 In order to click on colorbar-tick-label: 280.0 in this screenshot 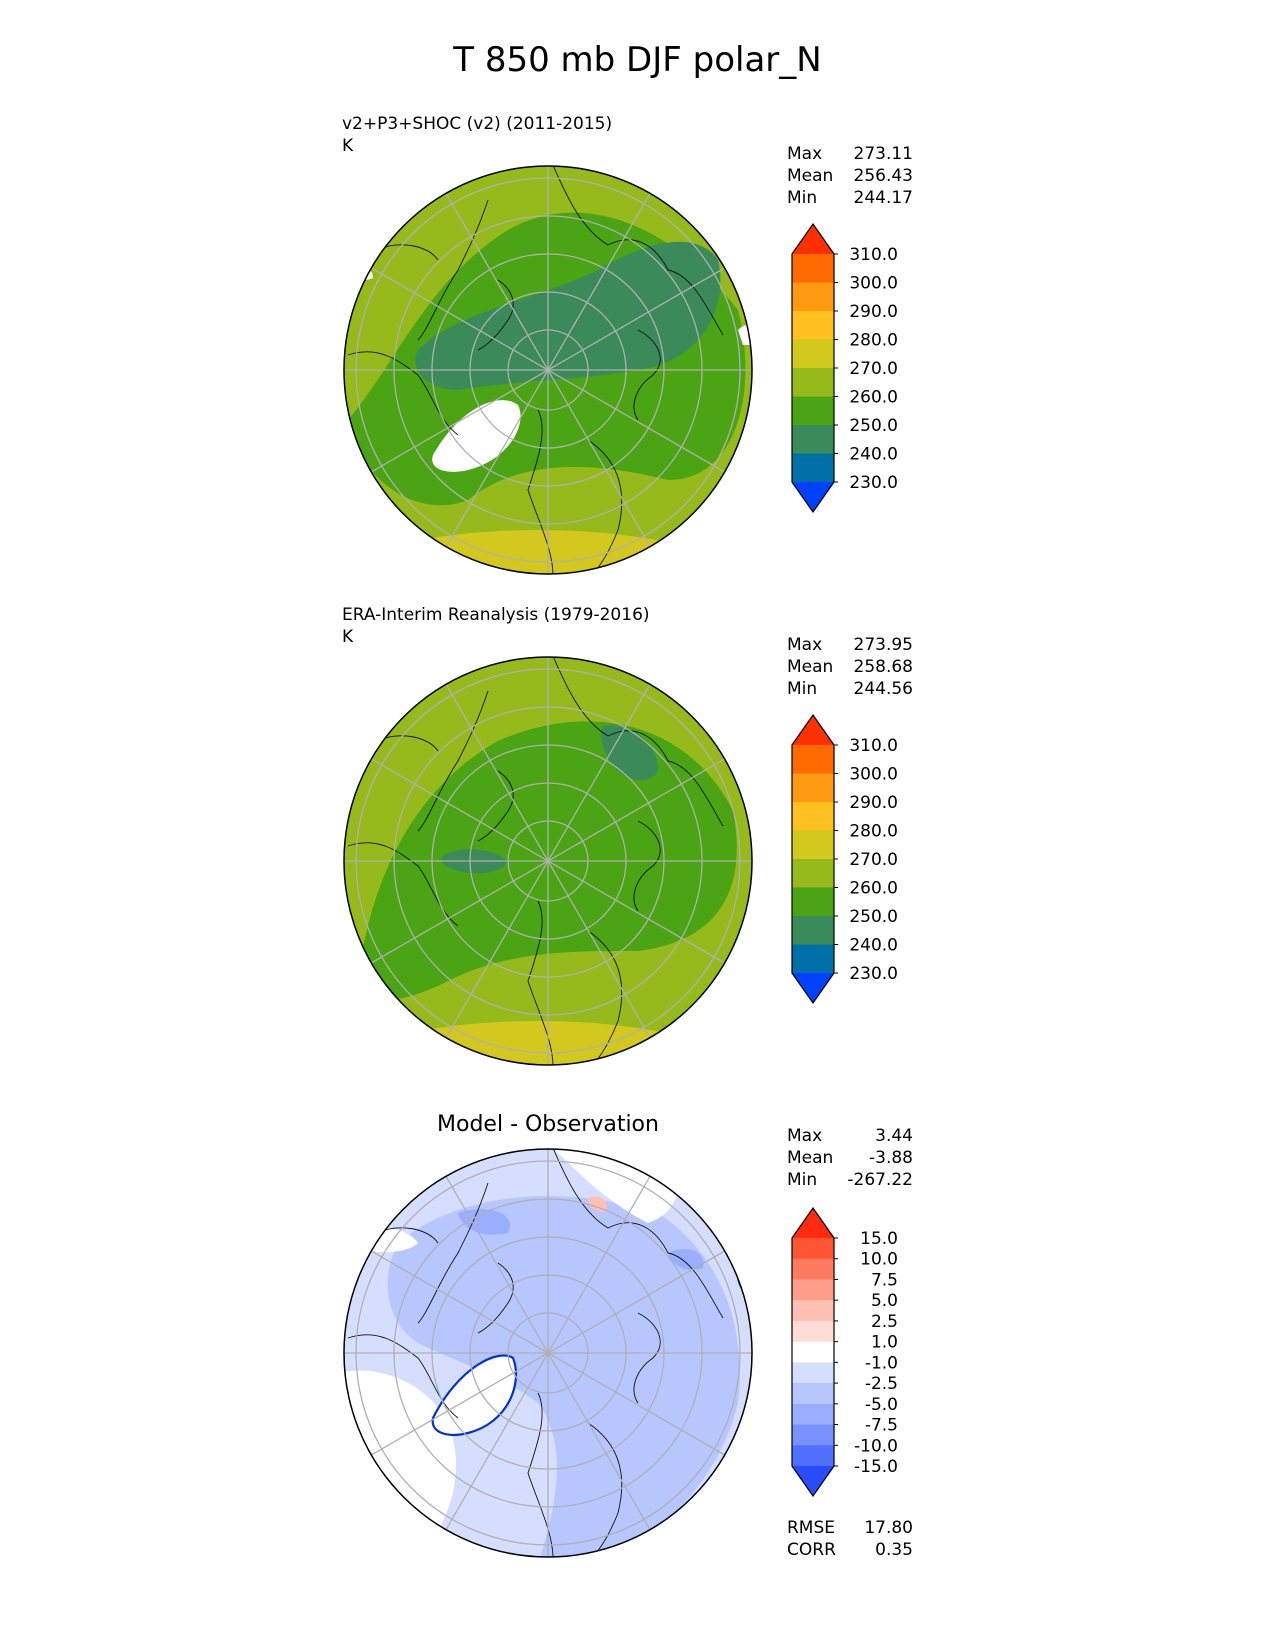, I will do `click(873, 341)`.